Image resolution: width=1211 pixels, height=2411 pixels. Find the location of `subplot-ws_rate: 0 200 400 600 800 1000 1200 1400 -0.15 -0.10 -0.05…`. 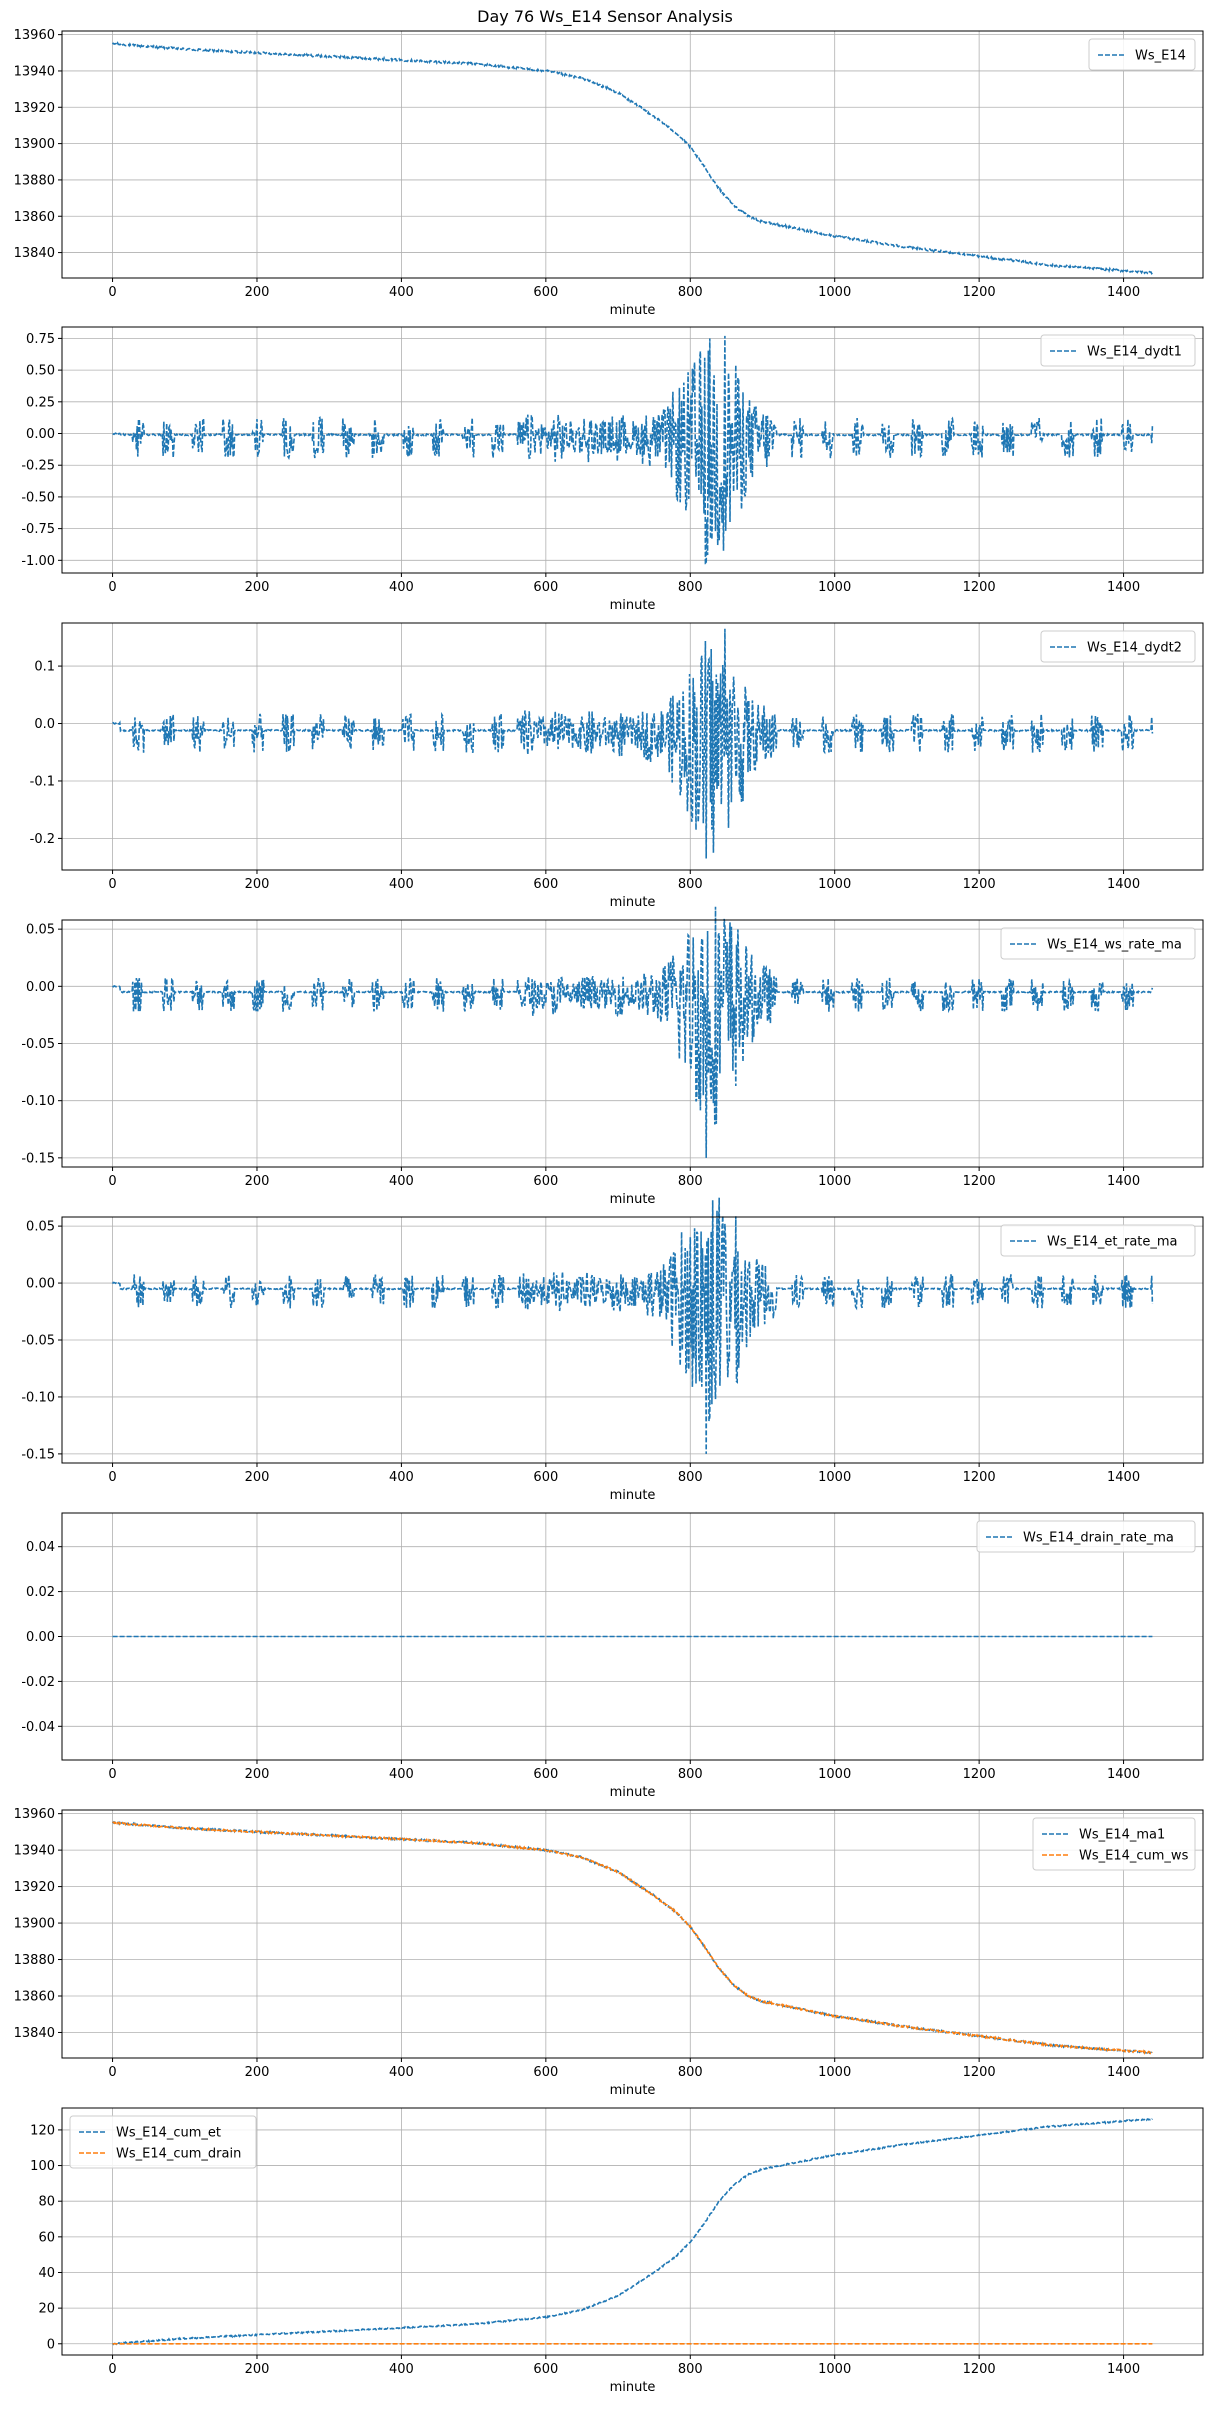

subplot-ws_rate: 0 200 400 600 800 1000 1200 1400 -0.15 -0.10 -0.05… is located at coordinates (612, 1056).